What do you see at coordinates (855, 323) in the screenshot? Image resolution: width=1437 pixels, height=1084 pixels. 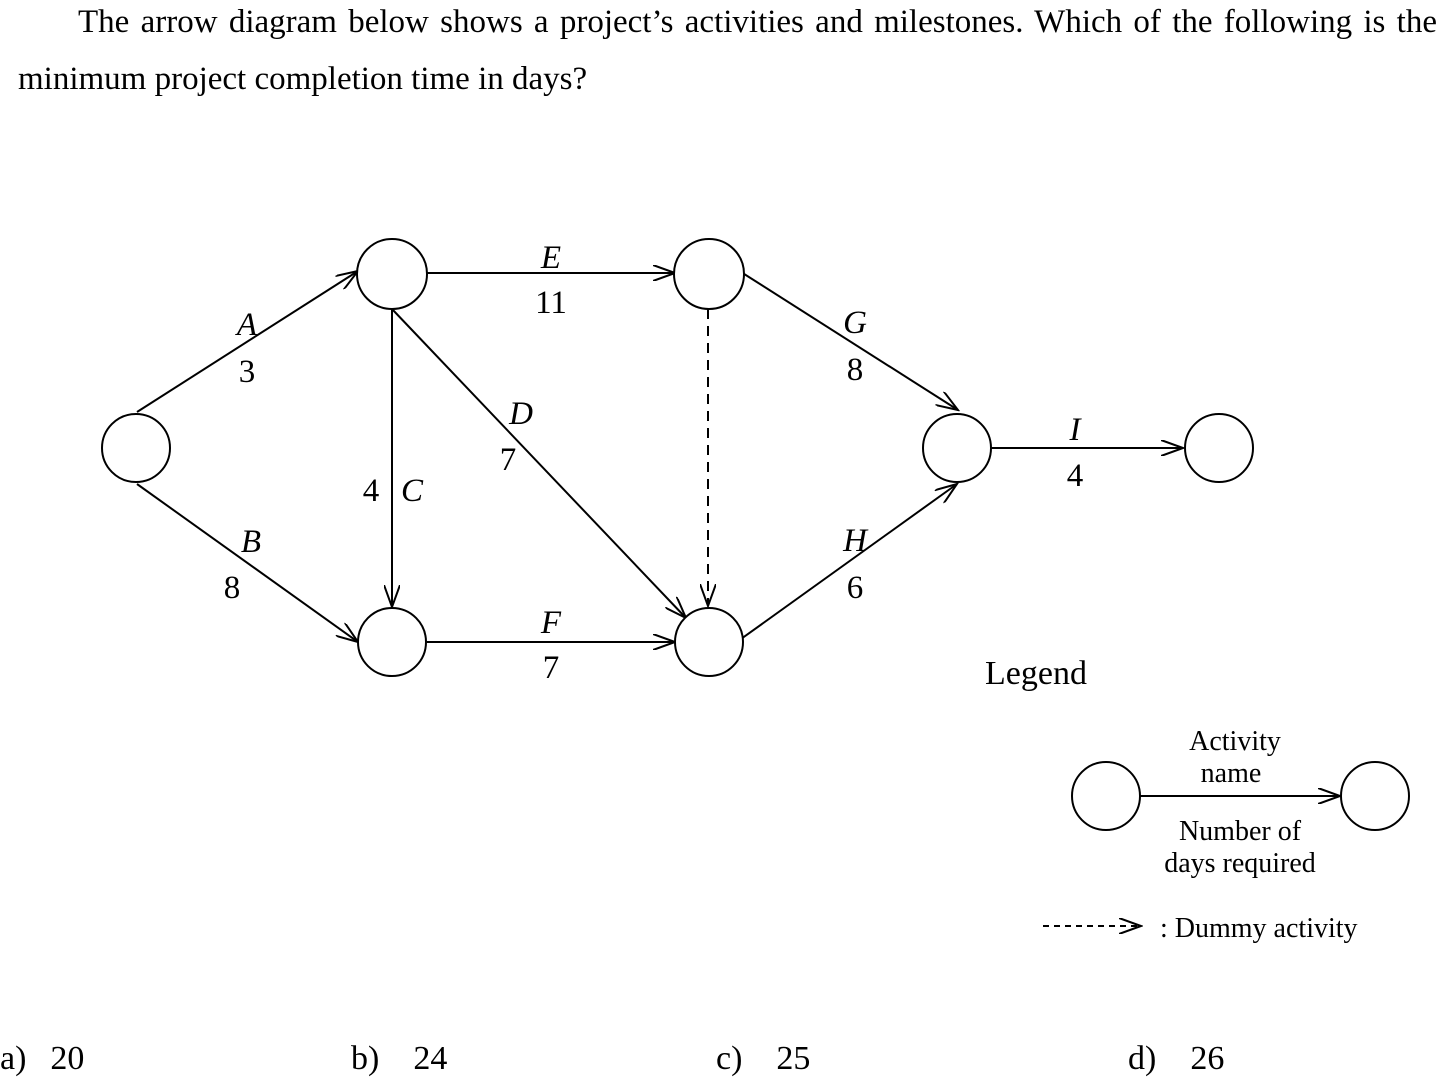 I see `activity-G-name: G` at bounding box center [855, 323].